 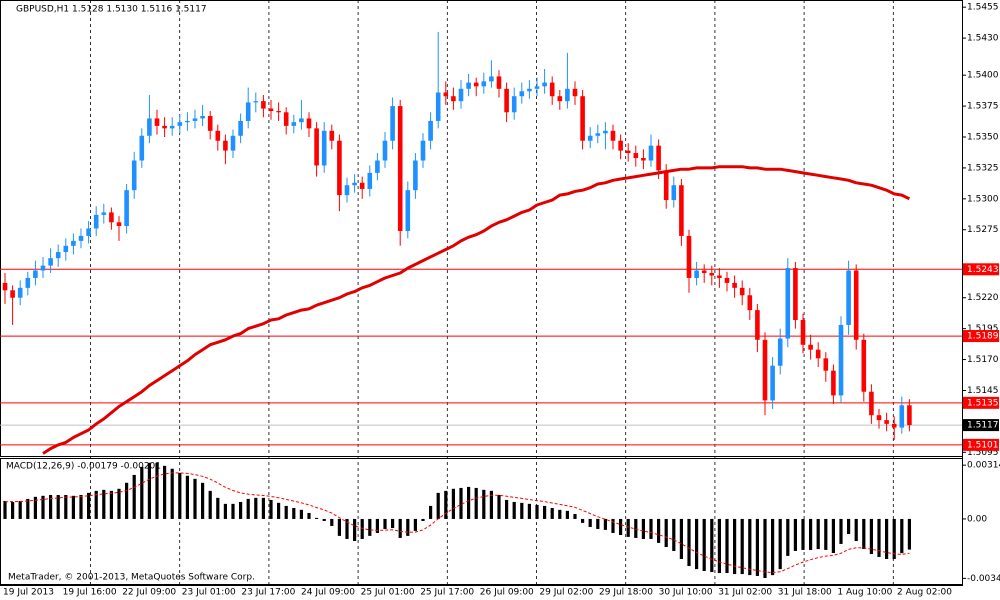 What do you see at coordinates (90, 593) in the screenshot?
I see `x-tick-label: 19 Jul 16:00` at bounding box center [90, 593].